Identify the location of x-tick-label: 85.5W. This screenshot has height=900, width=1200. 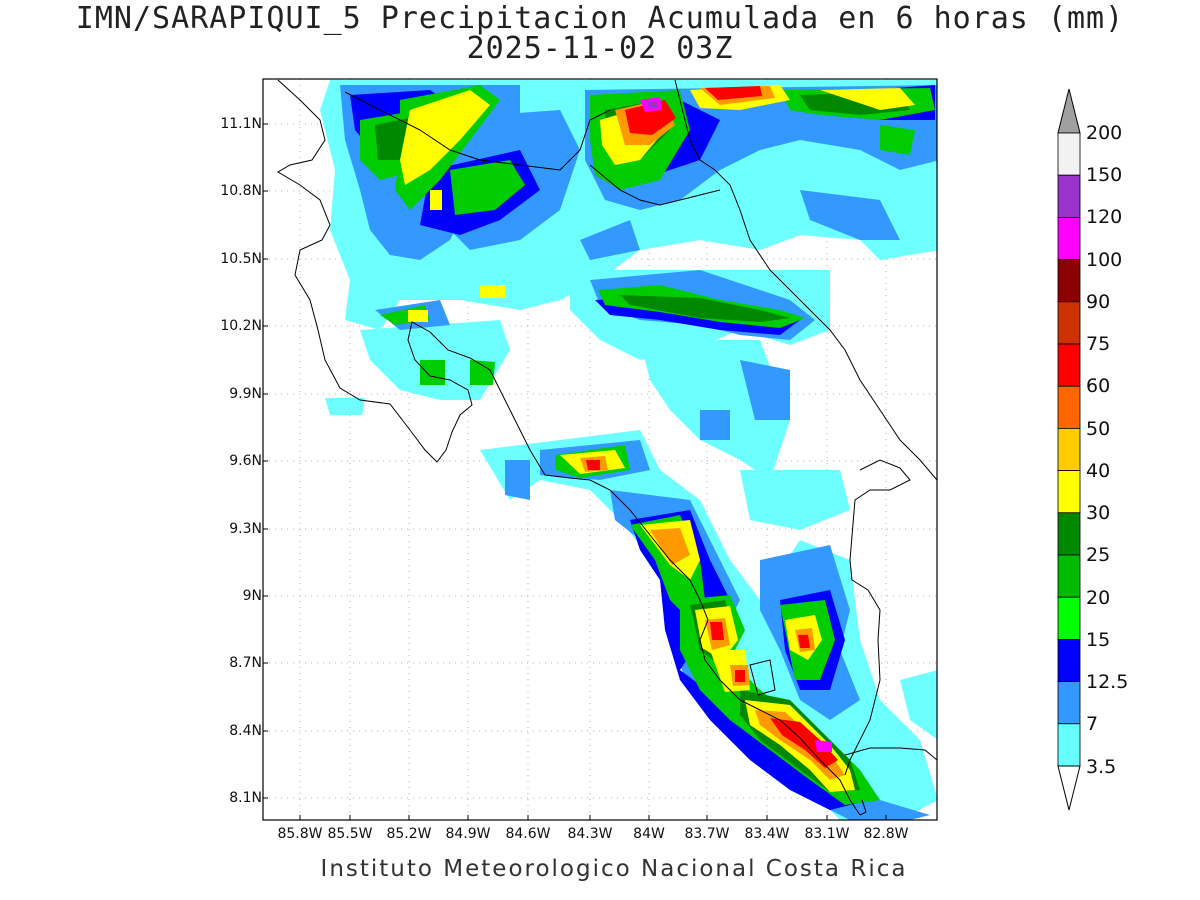
(350, 834).